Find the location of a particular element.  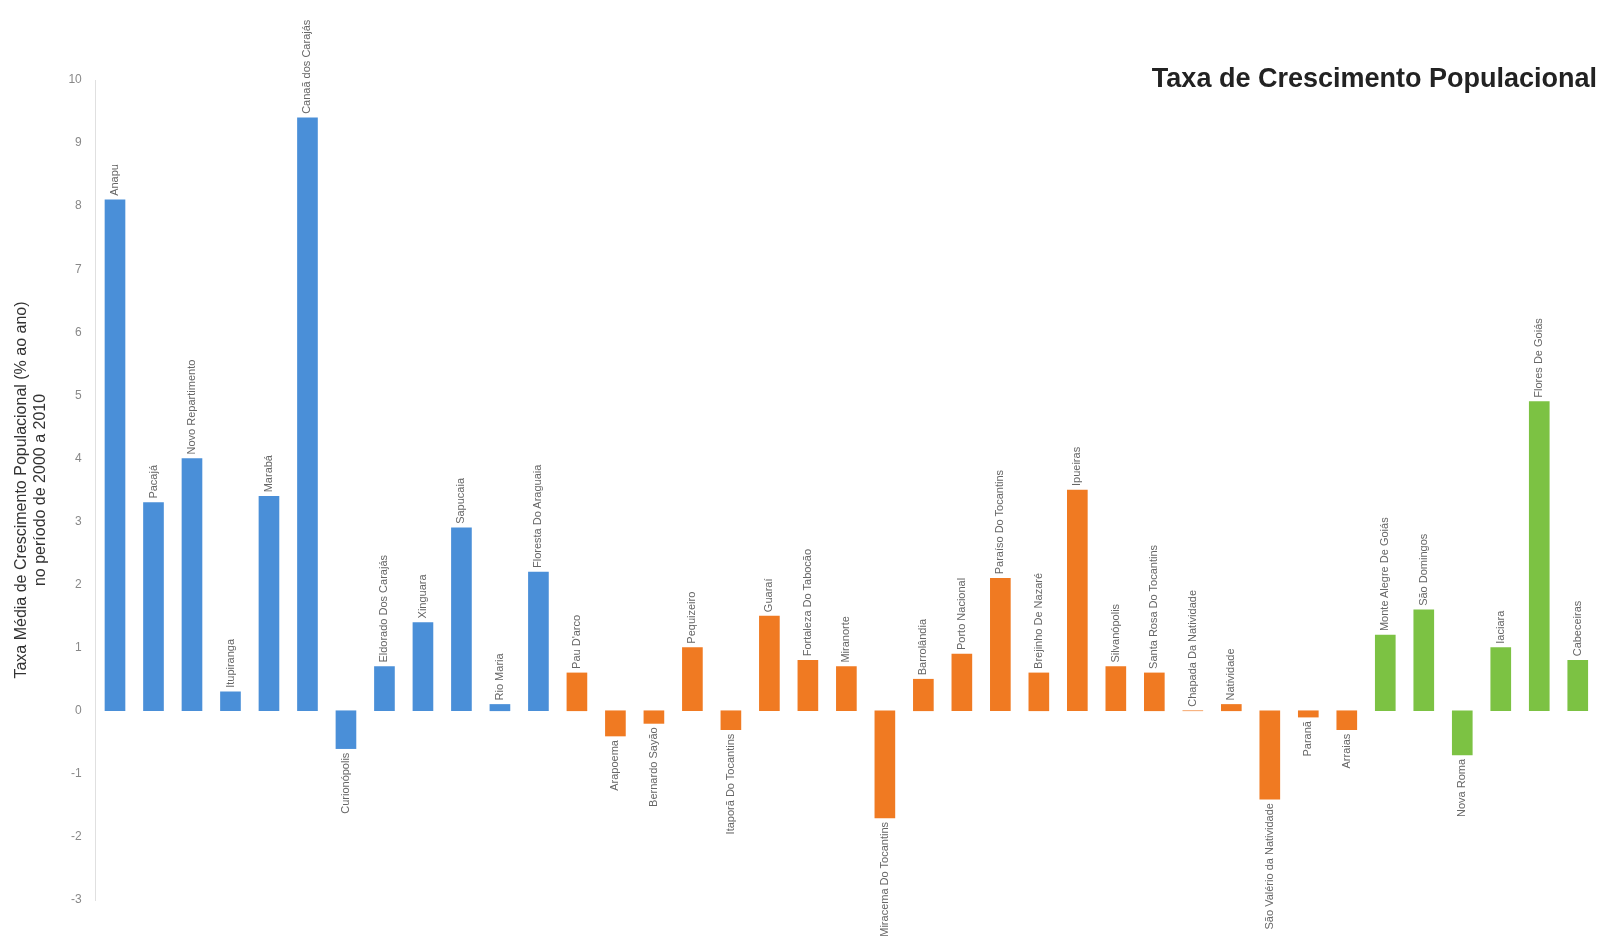

x-tick-label: Porto Nacional is located at coordinates (960, 613).